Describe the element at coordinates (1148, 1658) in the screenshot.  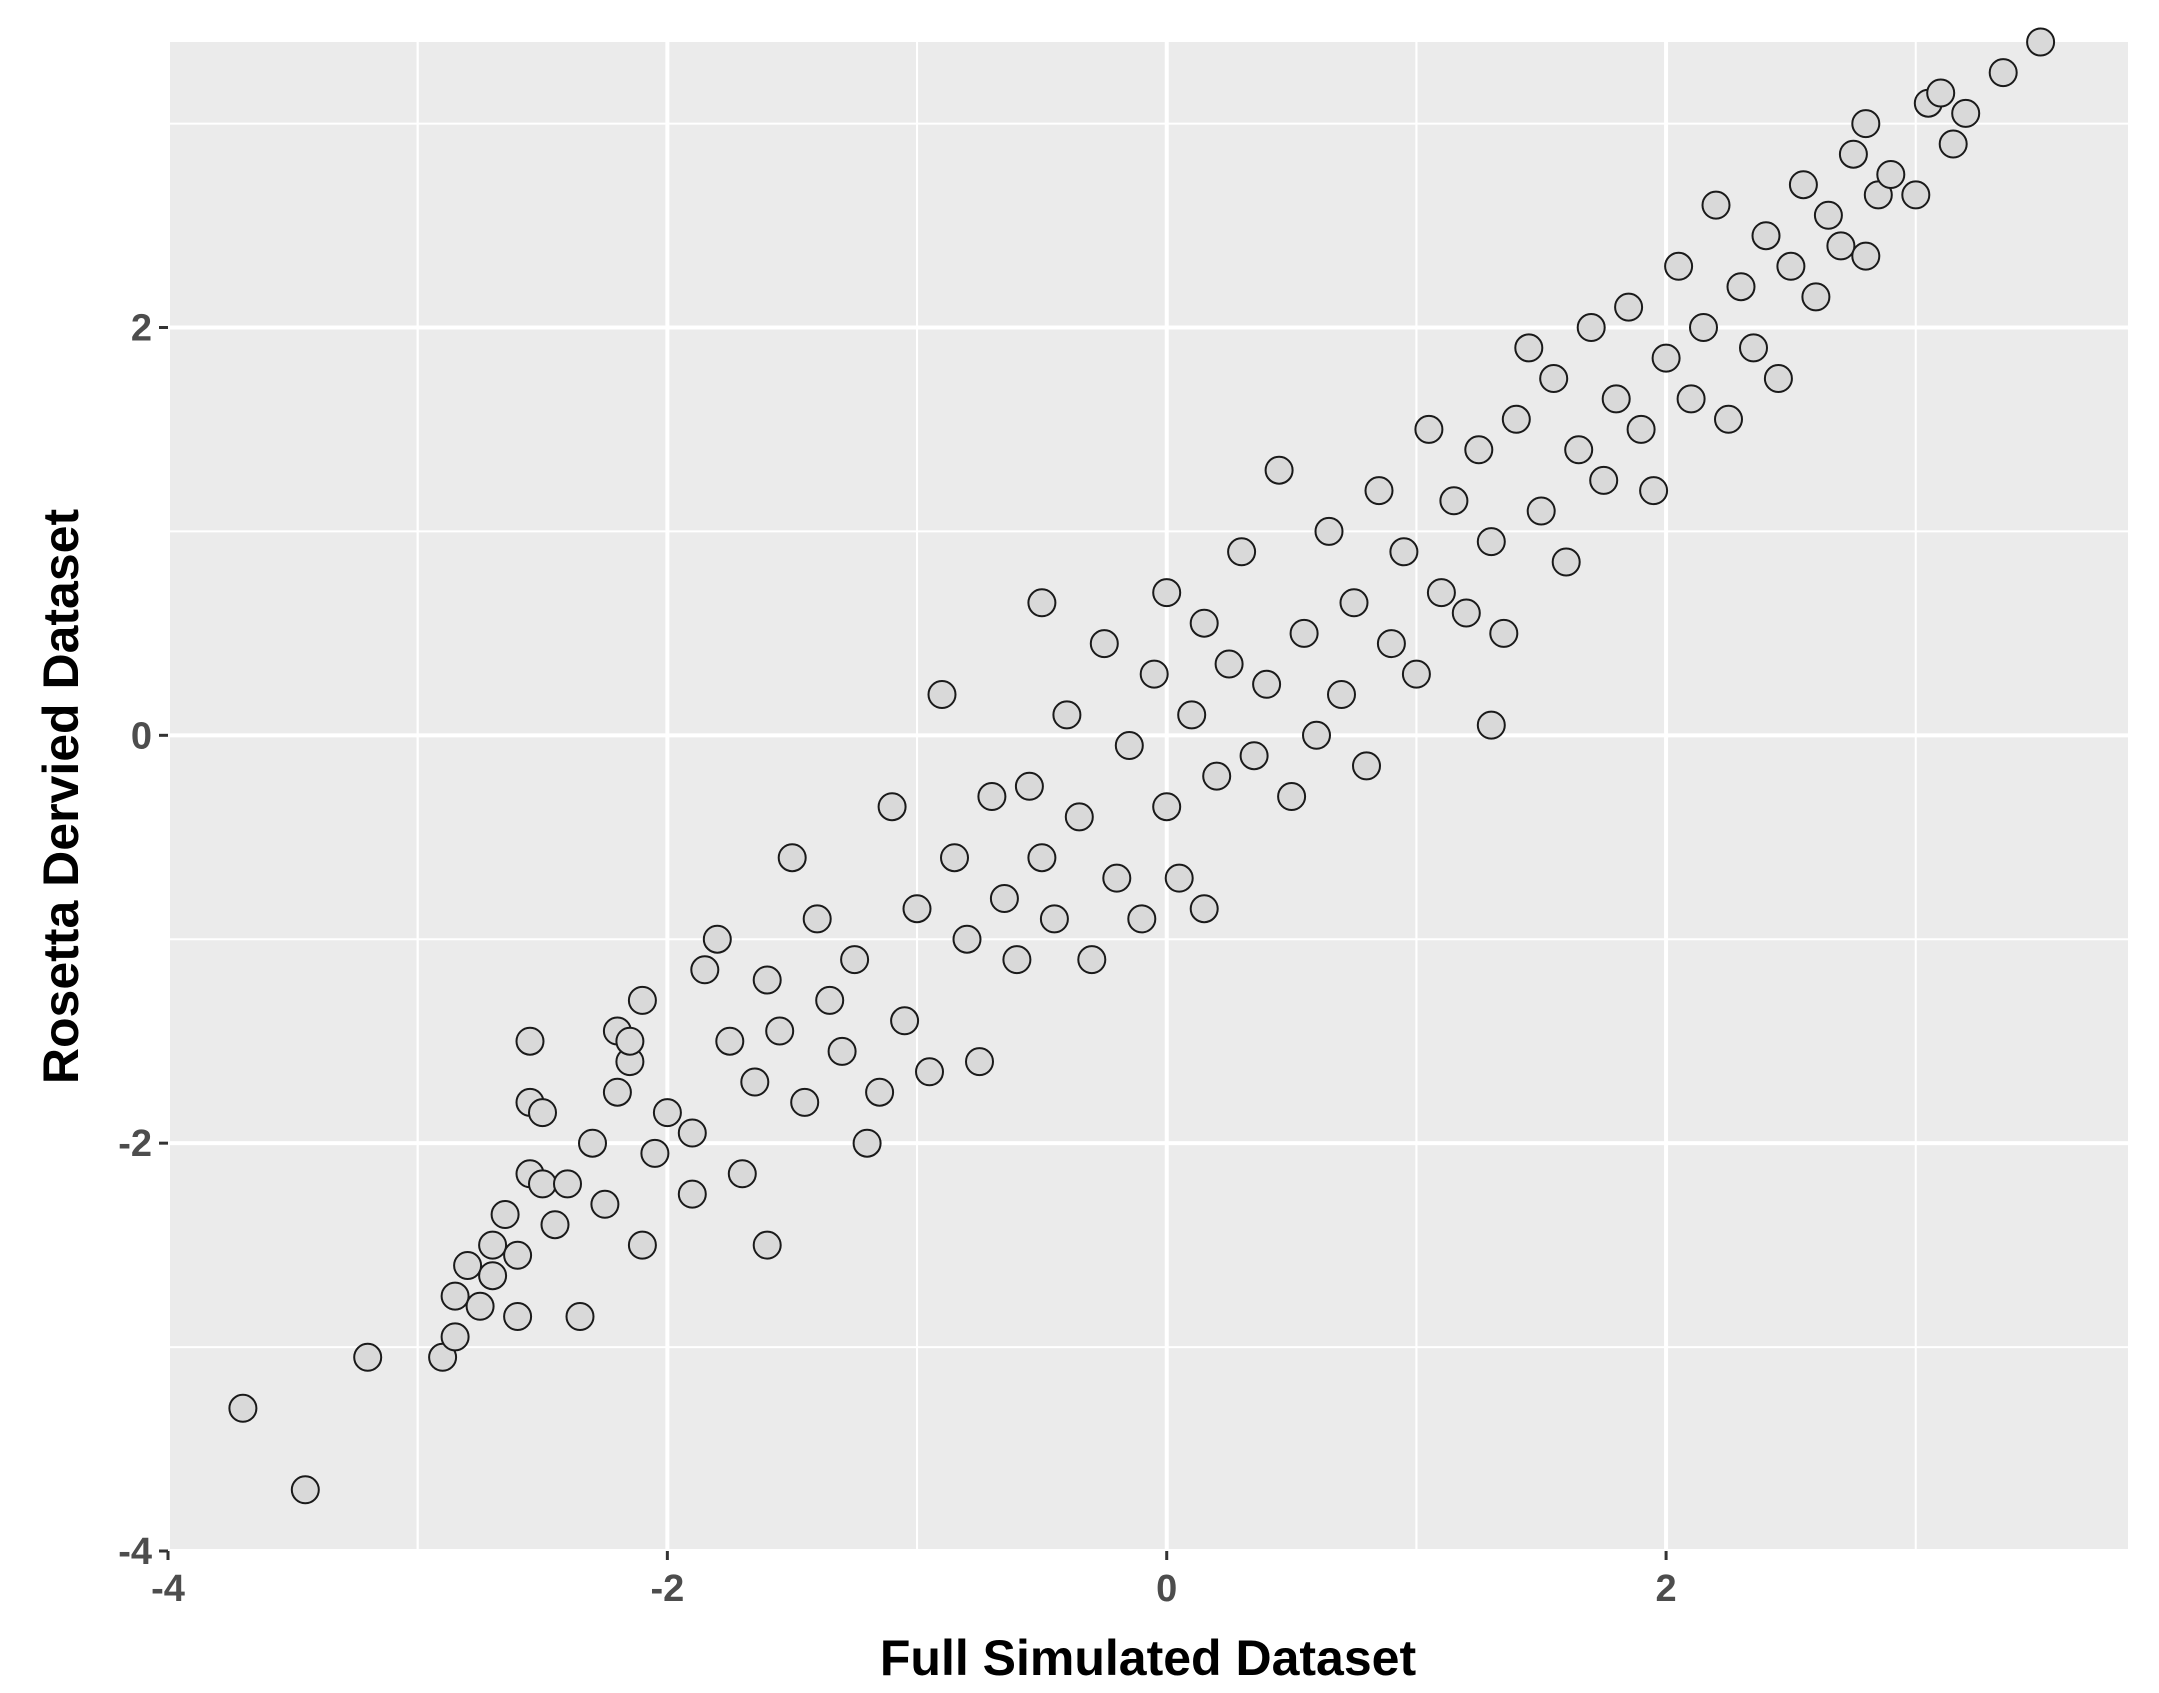
I see `x-axis-title: Full Simulated Dataset` at that location.